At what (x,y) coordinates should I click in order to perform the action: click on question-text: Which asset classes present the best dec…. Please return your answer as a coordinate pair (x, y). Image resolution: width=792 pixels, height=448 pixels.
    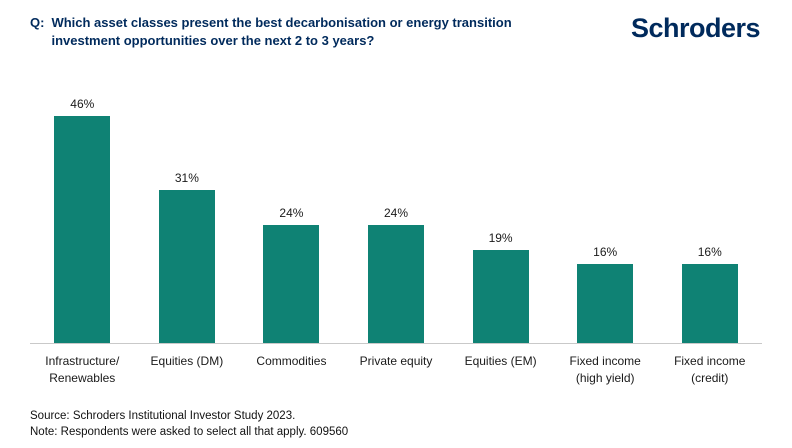
    Looking at the image, I should click on (281, 32).